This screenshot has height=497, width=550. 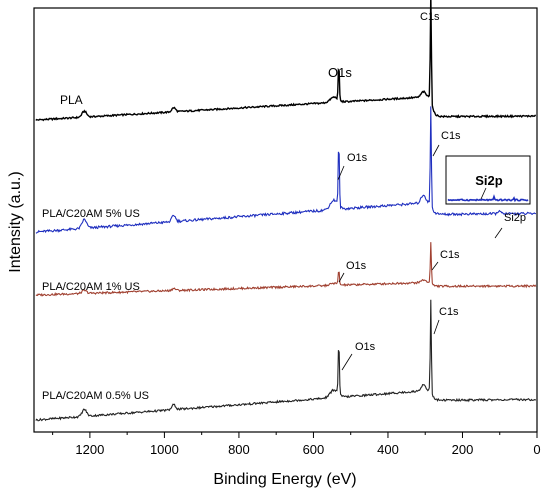 What do you see at coordinates (347, 362) in the screenshot?
I see `peak-leader-0-5pct-o1s` at bounding box center [347, 362].